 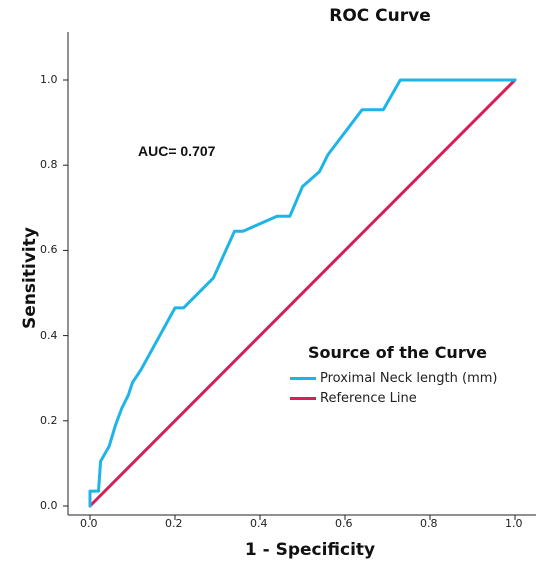 What do you see at coordinates (259, 523) in the screenshot?
I see `x-tick-label: 0.4` at bounding box center [259, 523].